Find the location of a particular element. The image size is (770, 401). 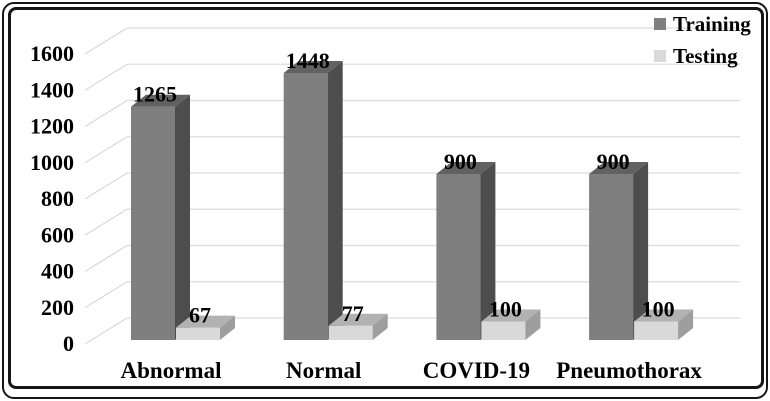

training-bar-abnormal-value-label: 1265 is located at coordinates (155, 94).